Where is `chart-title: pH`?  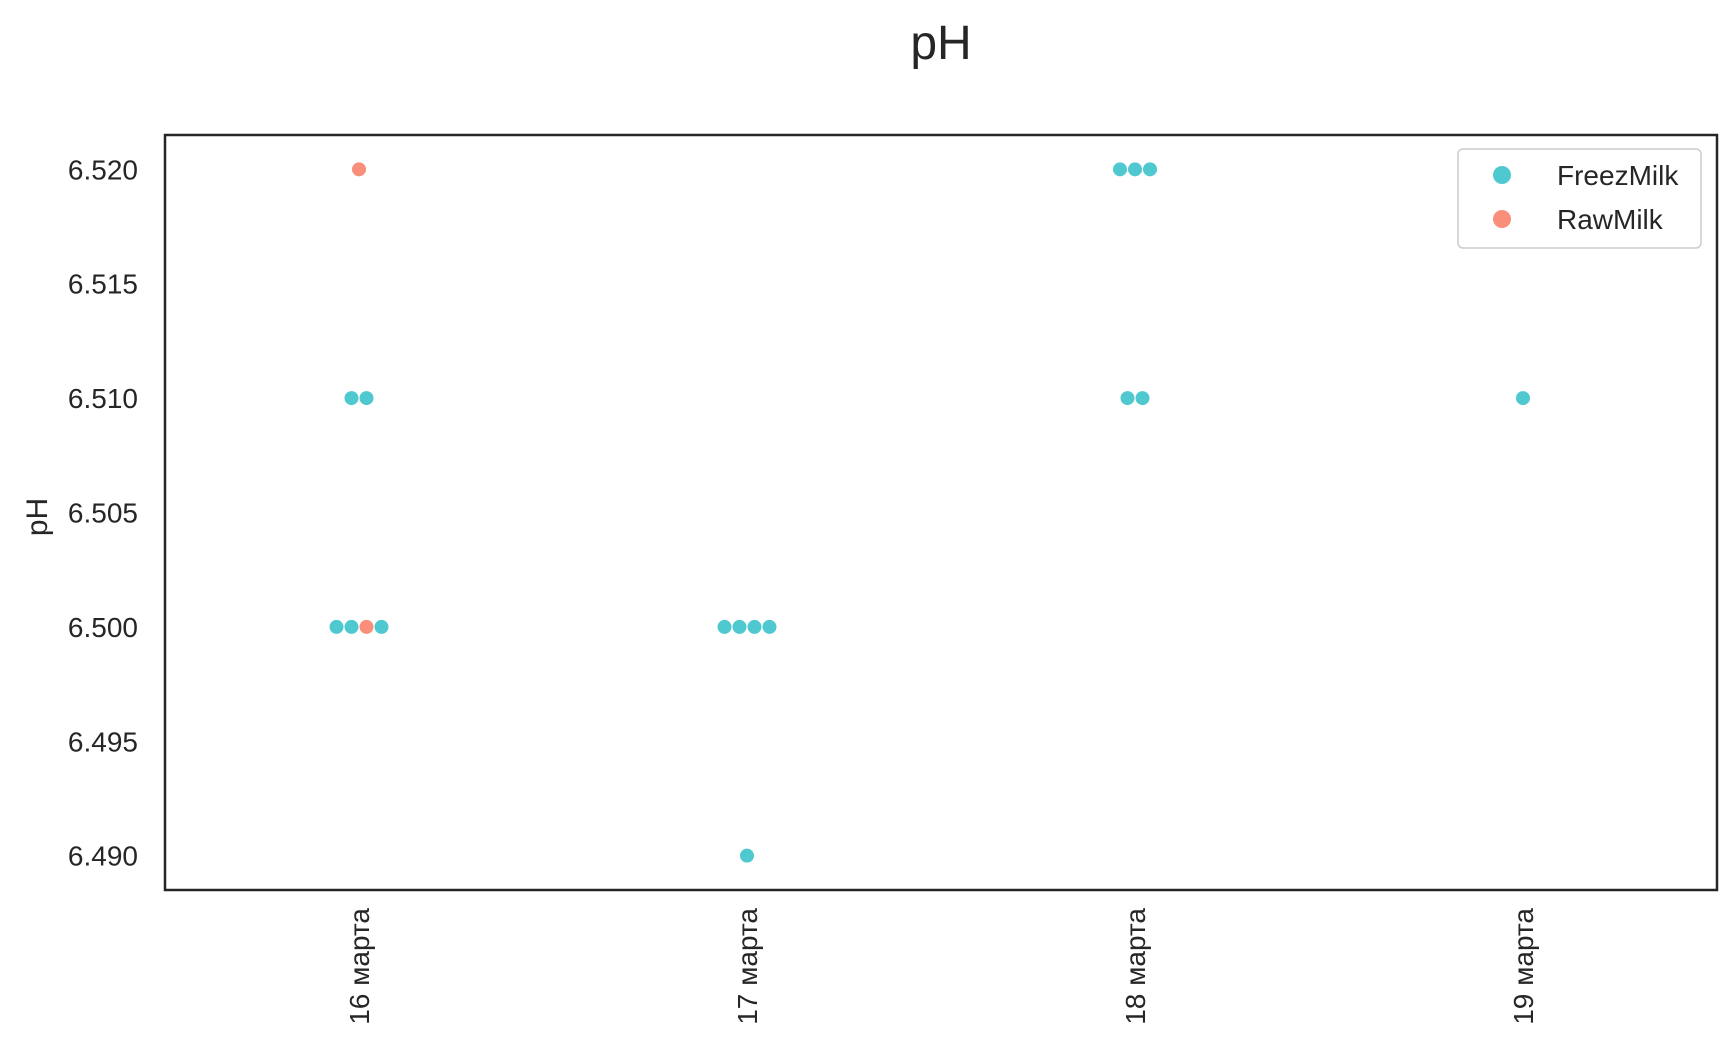
chart-title: pH is located at coordinates (940, 43).